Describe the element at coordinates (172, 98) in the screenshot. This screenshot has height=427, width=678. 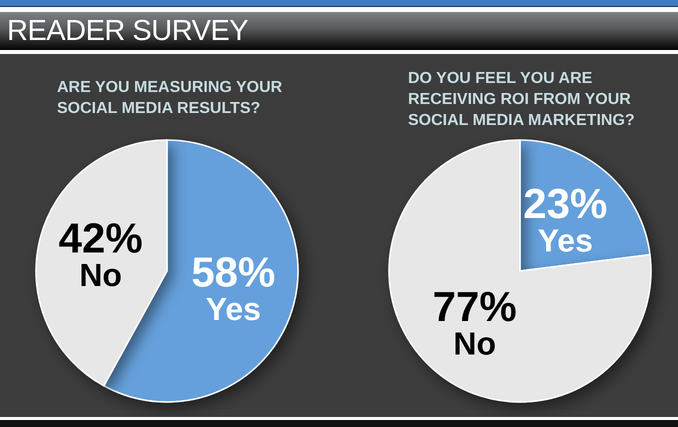
I see `chart-title: ARE YOU MEASURING YOUR SOCIAL MEDIA RESULTS?` at that location.